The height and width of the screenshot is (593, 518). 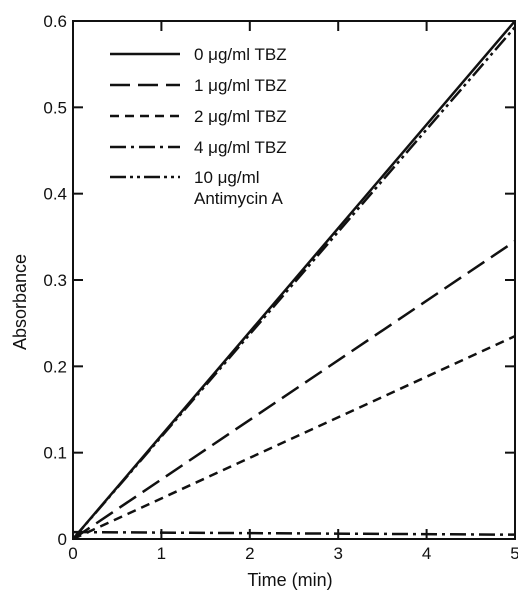 What do you see at coordinates (249, 553) in the screenshot?
I see `x-tick-label: 2` at bounding box center [249, 553].